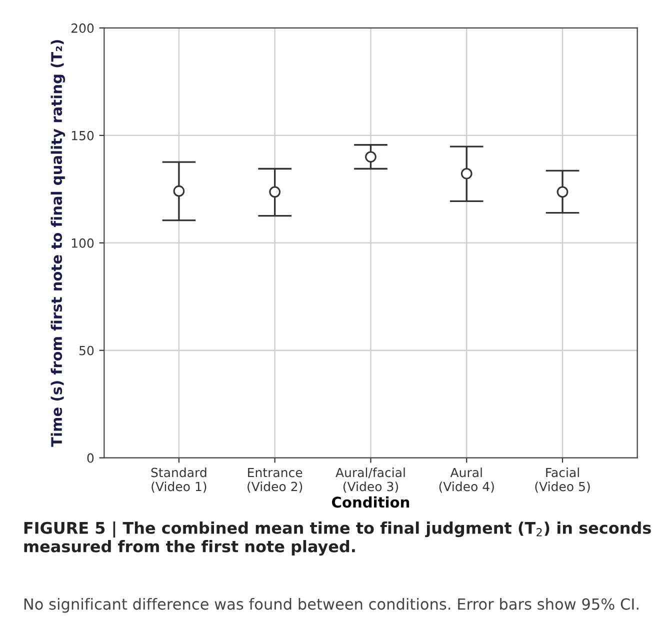 Image resolution: width=655 pixels, height=635 pixels. Describe the element at coordinates (83, 243) in the screenshot. I see `y-tick-label: 100` at that location.